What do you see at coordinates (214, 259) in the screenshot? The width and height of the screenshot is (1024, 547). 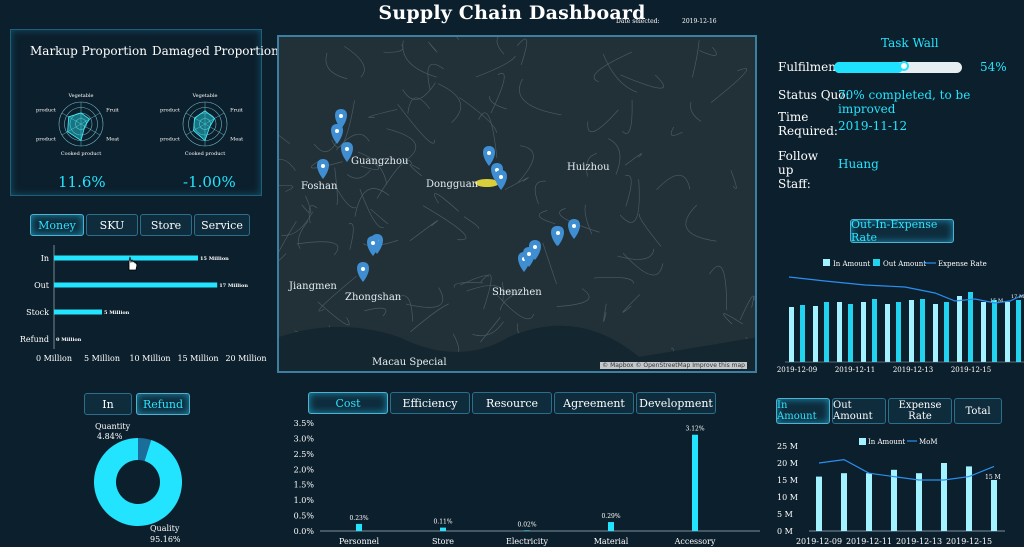 I see `bar-value-label: 15 Million` at bounding box center [214, 259].